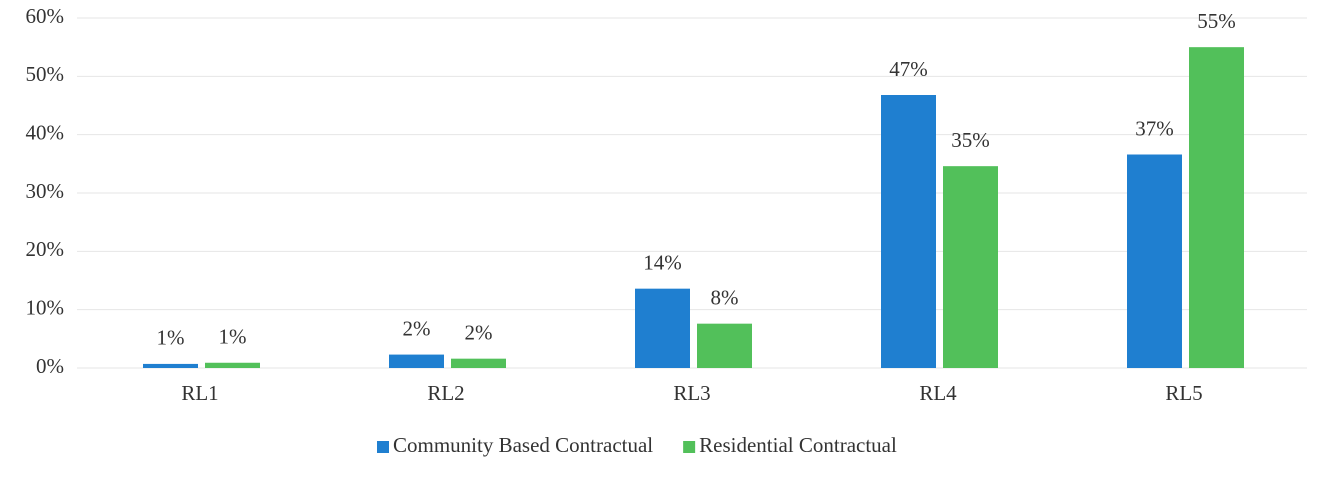  I want to click on y-tick-label: 60%, so click(45, 16).